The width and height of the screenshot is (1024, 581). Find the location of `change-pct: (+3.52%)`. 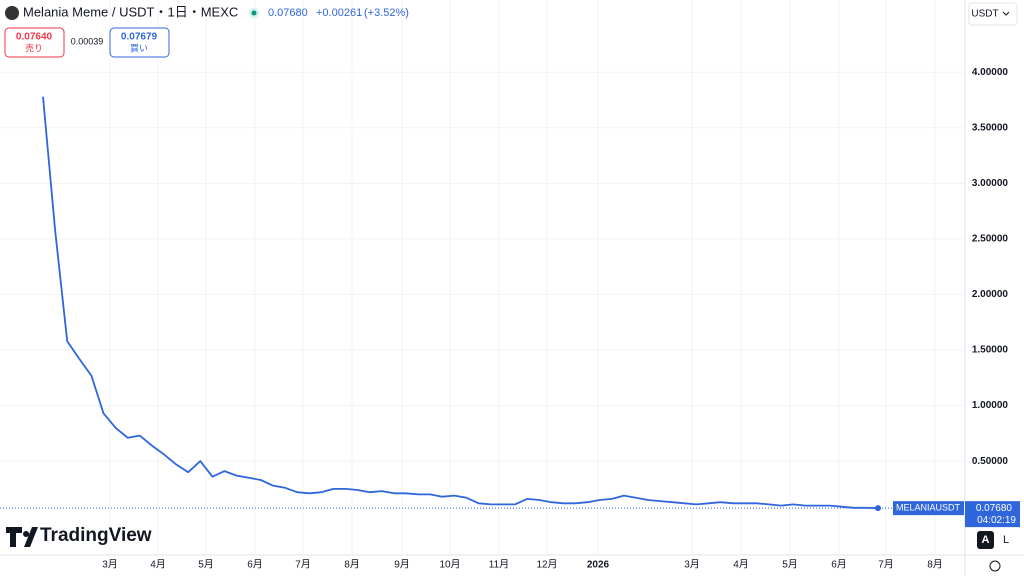

change-pct: (+3.52%) is located at coordinates (386, 13).